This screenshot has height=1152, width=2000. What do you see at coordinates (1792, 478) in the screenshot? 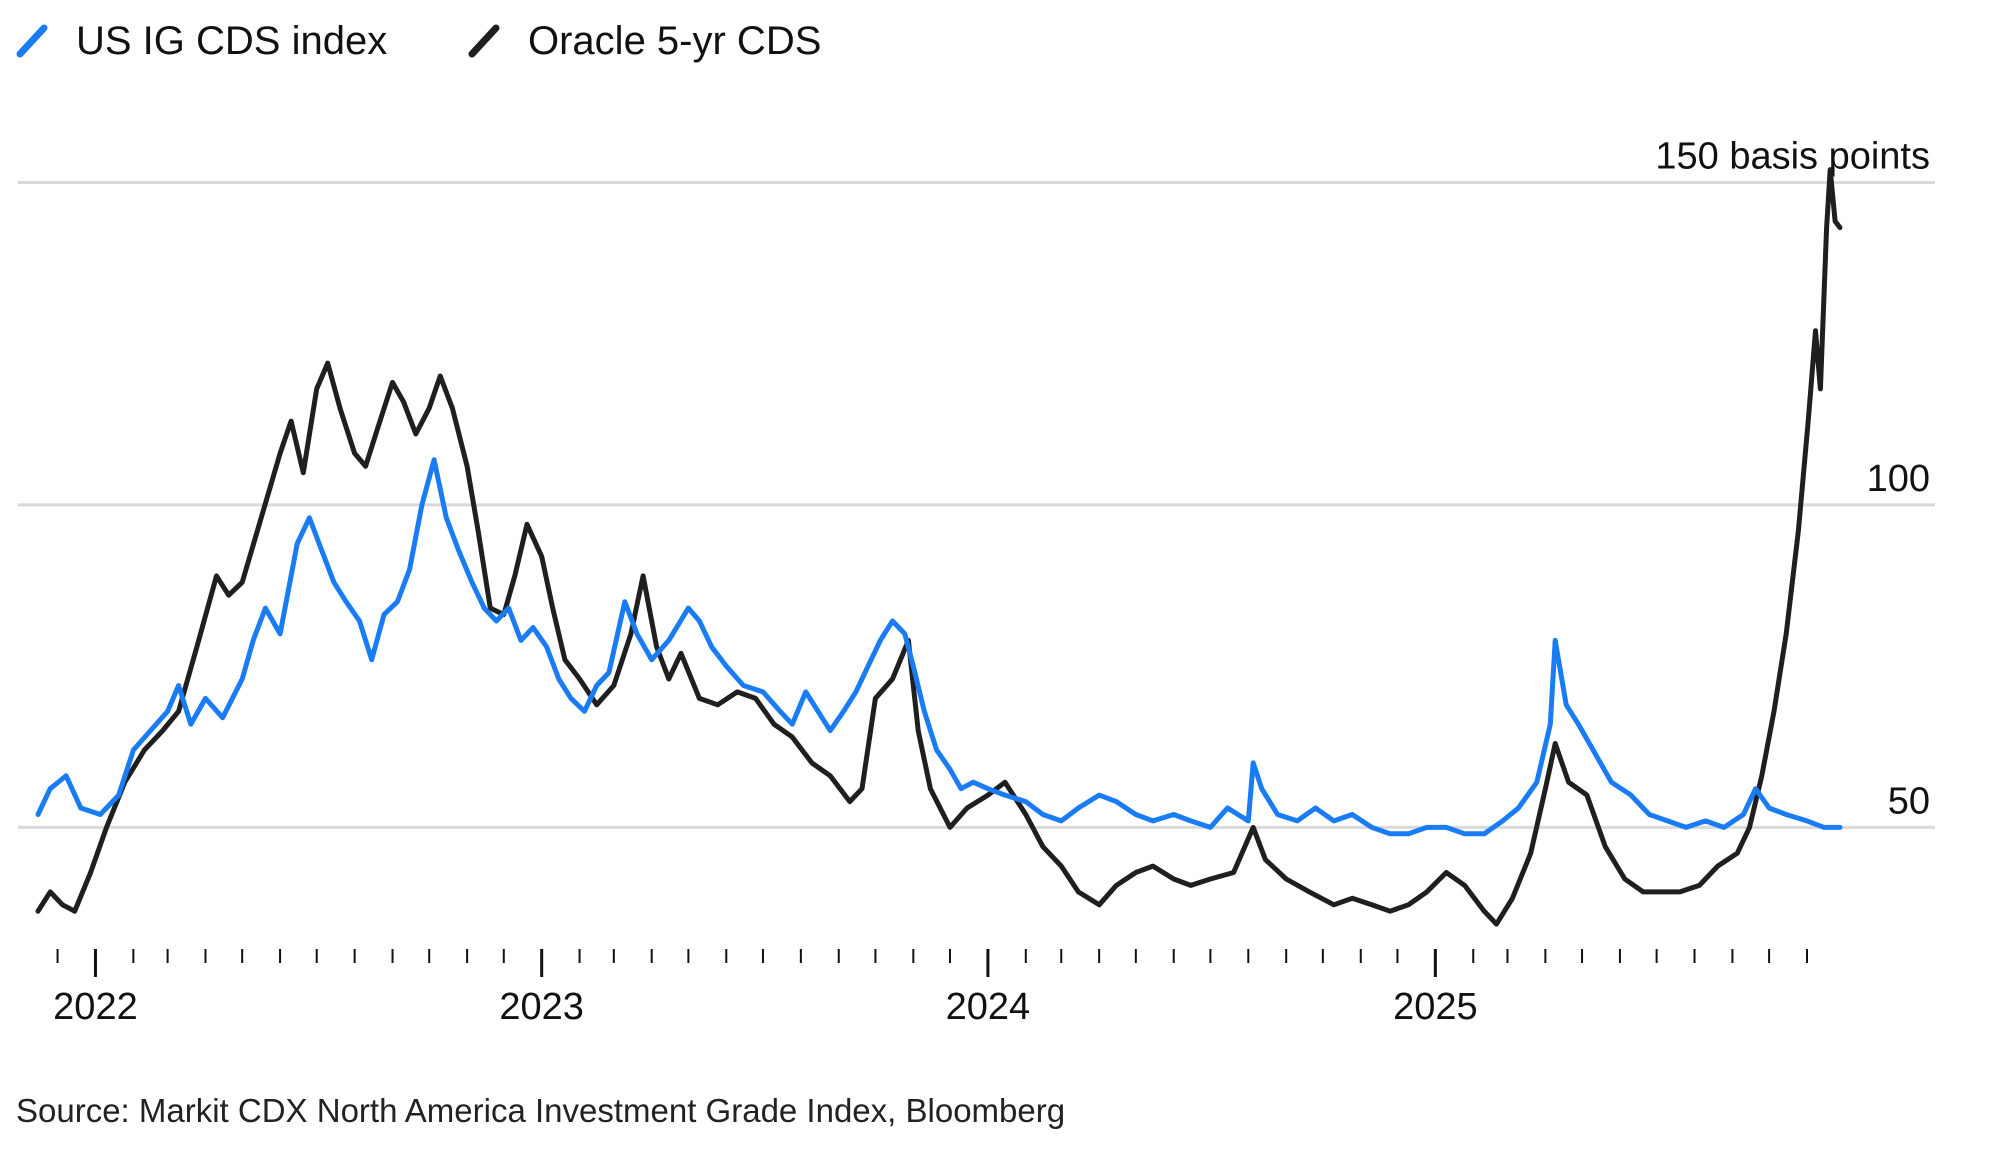
I see `y-axis-labels: 50 100 150 basis points` at bounding box center [1792, 478].